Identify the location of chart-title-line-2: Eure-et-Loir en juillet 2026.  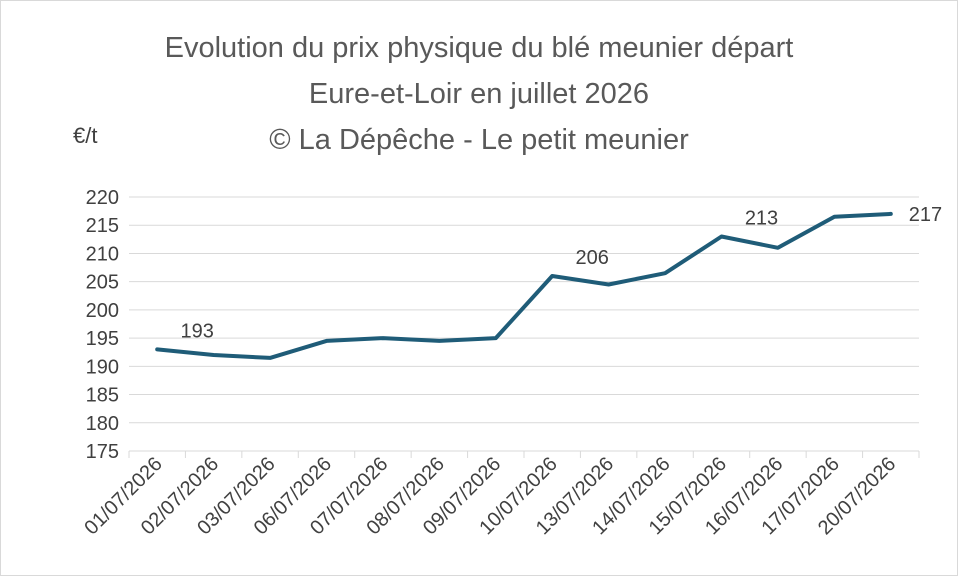
(479, 94).